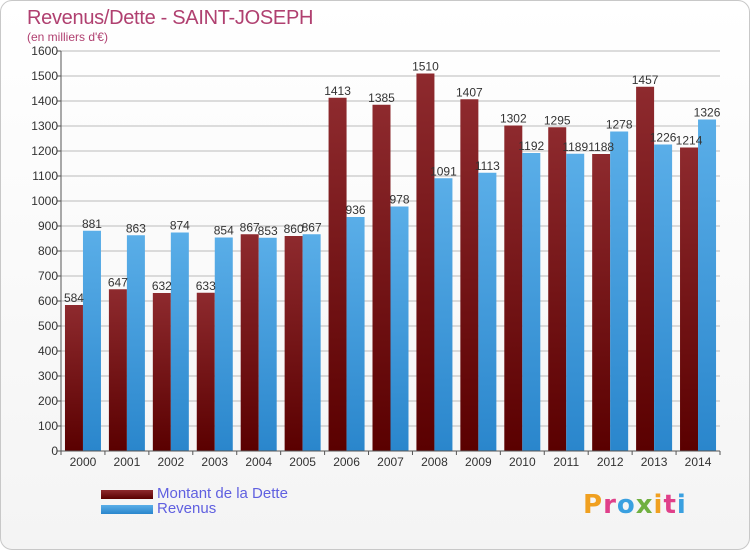  What do you see at coordinates (180, 226) in the screenshot?
I see `data-label-revenus: 874` at bounding box center [180, 226].